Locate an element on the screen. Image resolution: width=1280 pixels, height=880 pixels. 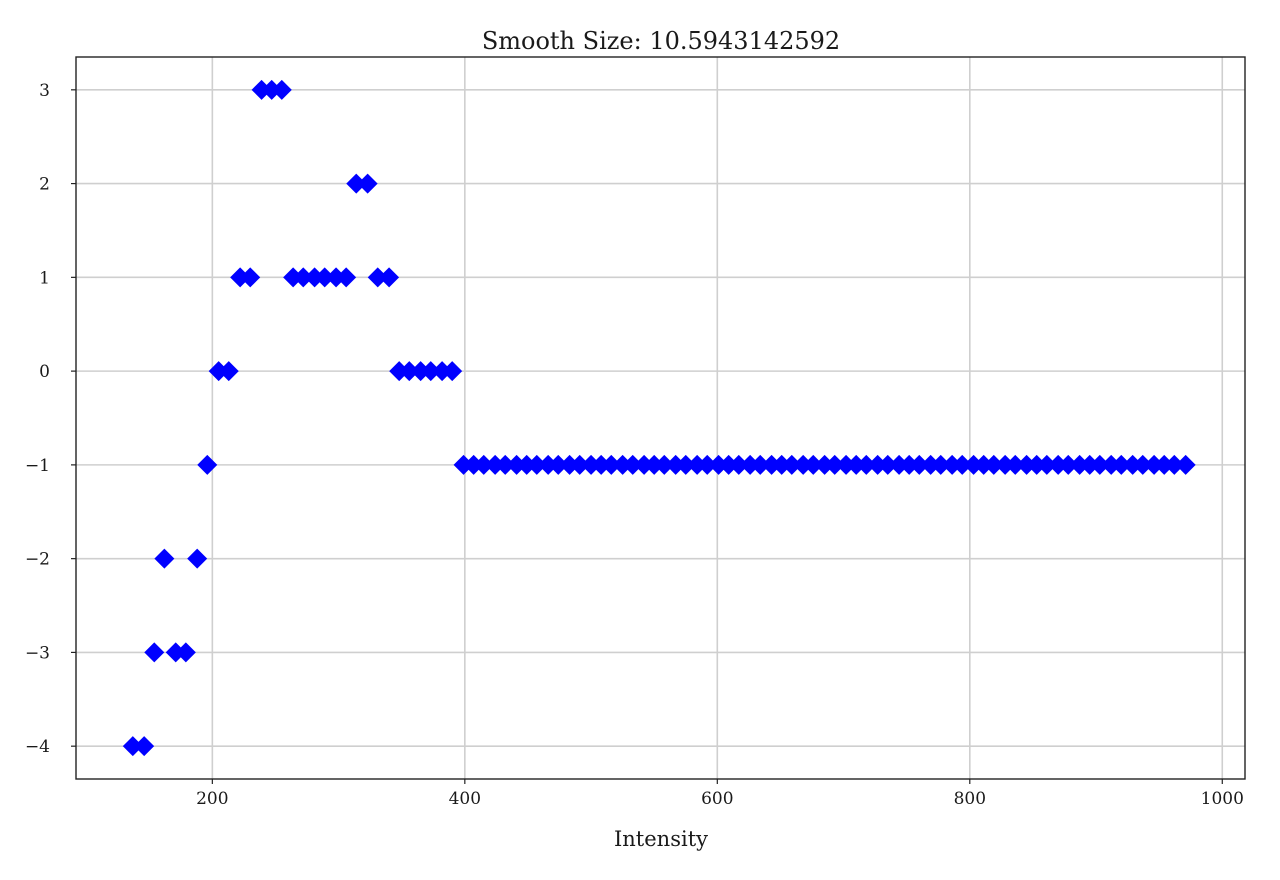
x-tick-label: 400 is located at coordinates (465, 799).